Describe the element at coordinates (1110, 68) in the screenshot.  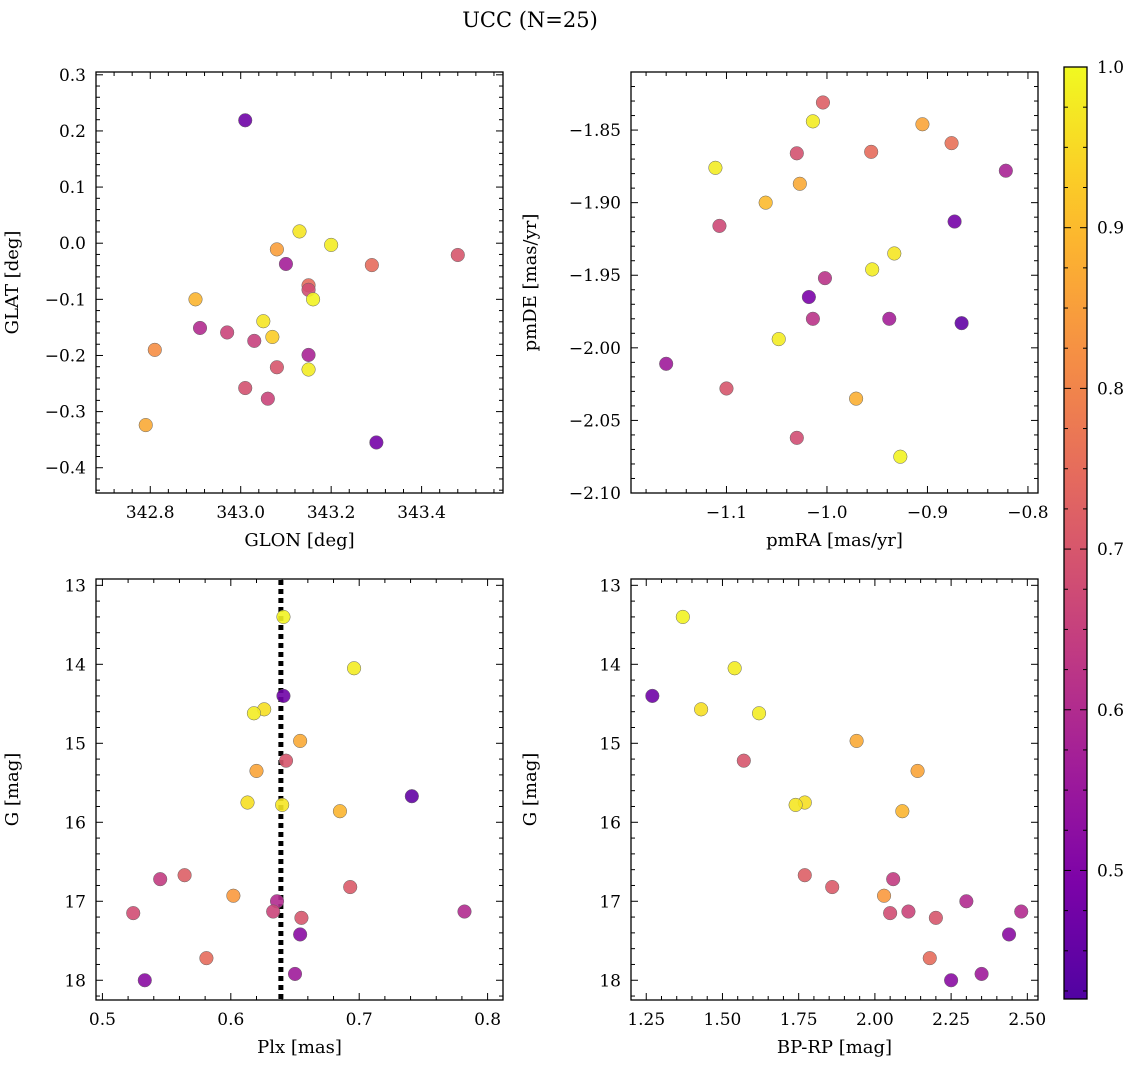
I see `colorbar-tick-label: 1.0` at that location.